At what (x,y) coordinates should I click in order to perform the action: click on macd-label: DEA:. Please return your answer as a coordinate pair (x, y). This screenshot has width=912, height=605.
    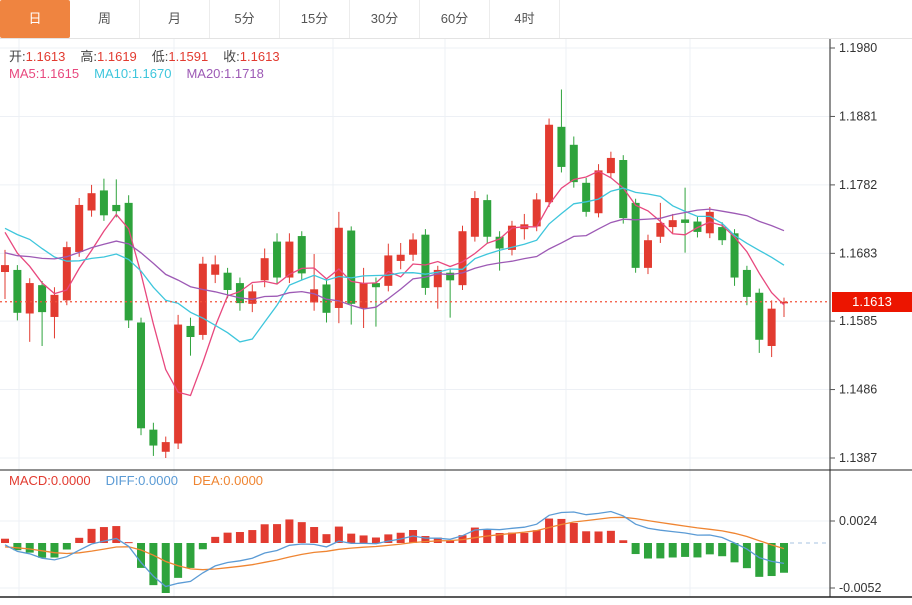
    Looking at the image, I should click on (208, 480).